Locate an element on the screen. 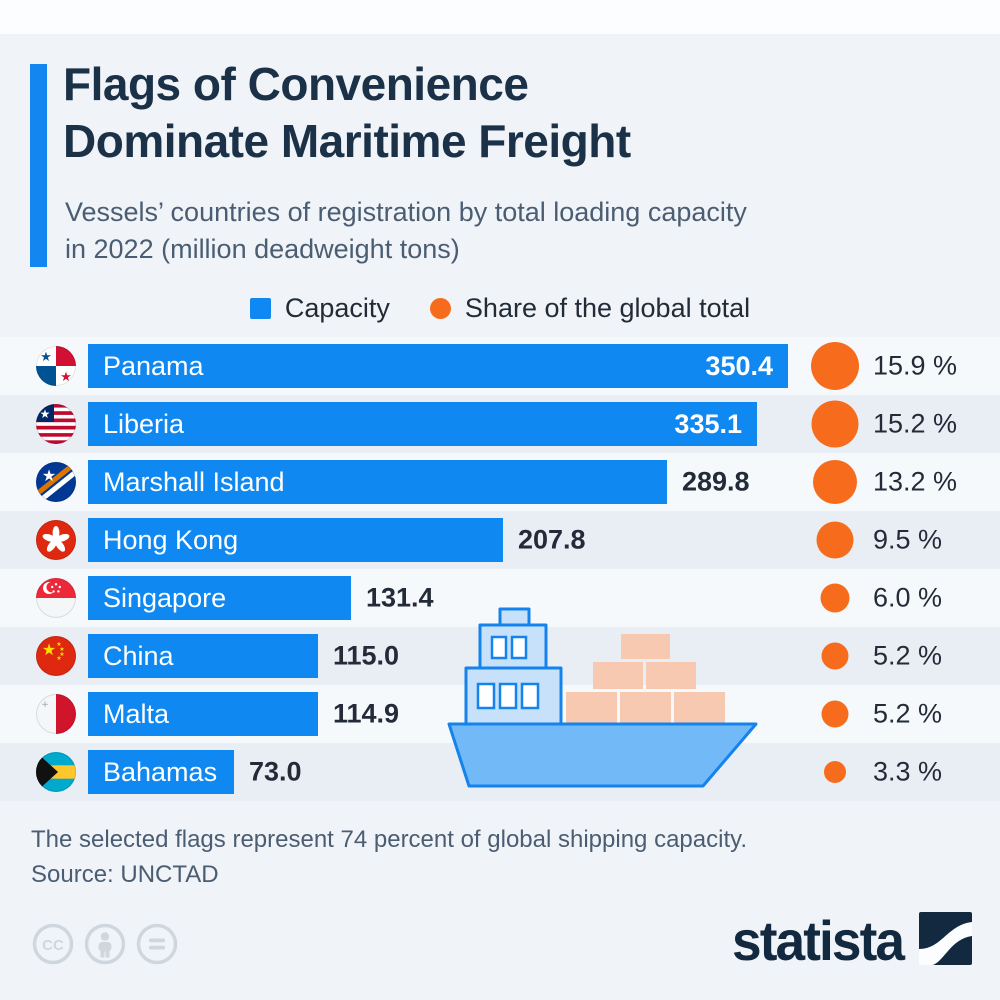 This screenshot has width=1000, height=1000. license-icons: CC is located at coordinates (105, 944).